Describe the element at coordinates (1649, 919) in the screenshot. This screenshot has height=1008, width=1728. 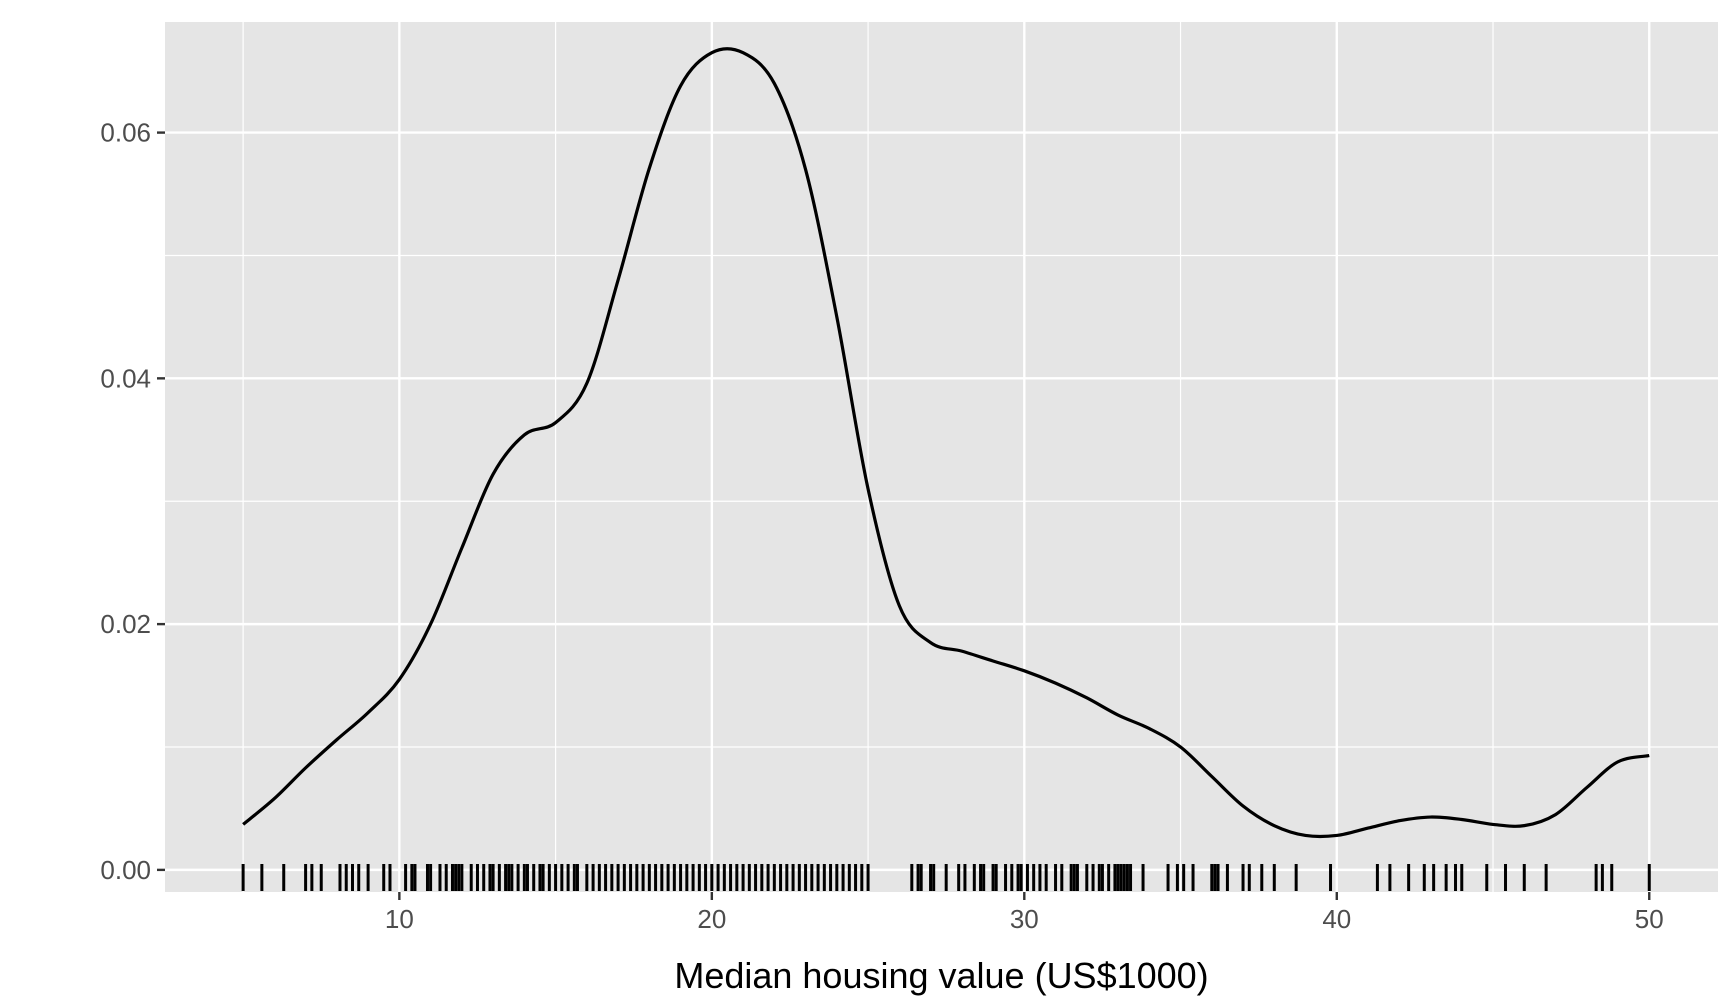
I see `x-tick-label: 50` at that location.